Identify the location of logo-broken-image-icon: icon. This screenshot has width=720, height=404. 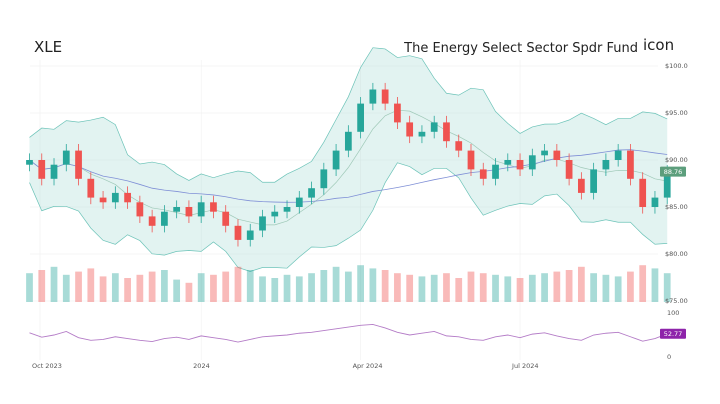
(658, 45).